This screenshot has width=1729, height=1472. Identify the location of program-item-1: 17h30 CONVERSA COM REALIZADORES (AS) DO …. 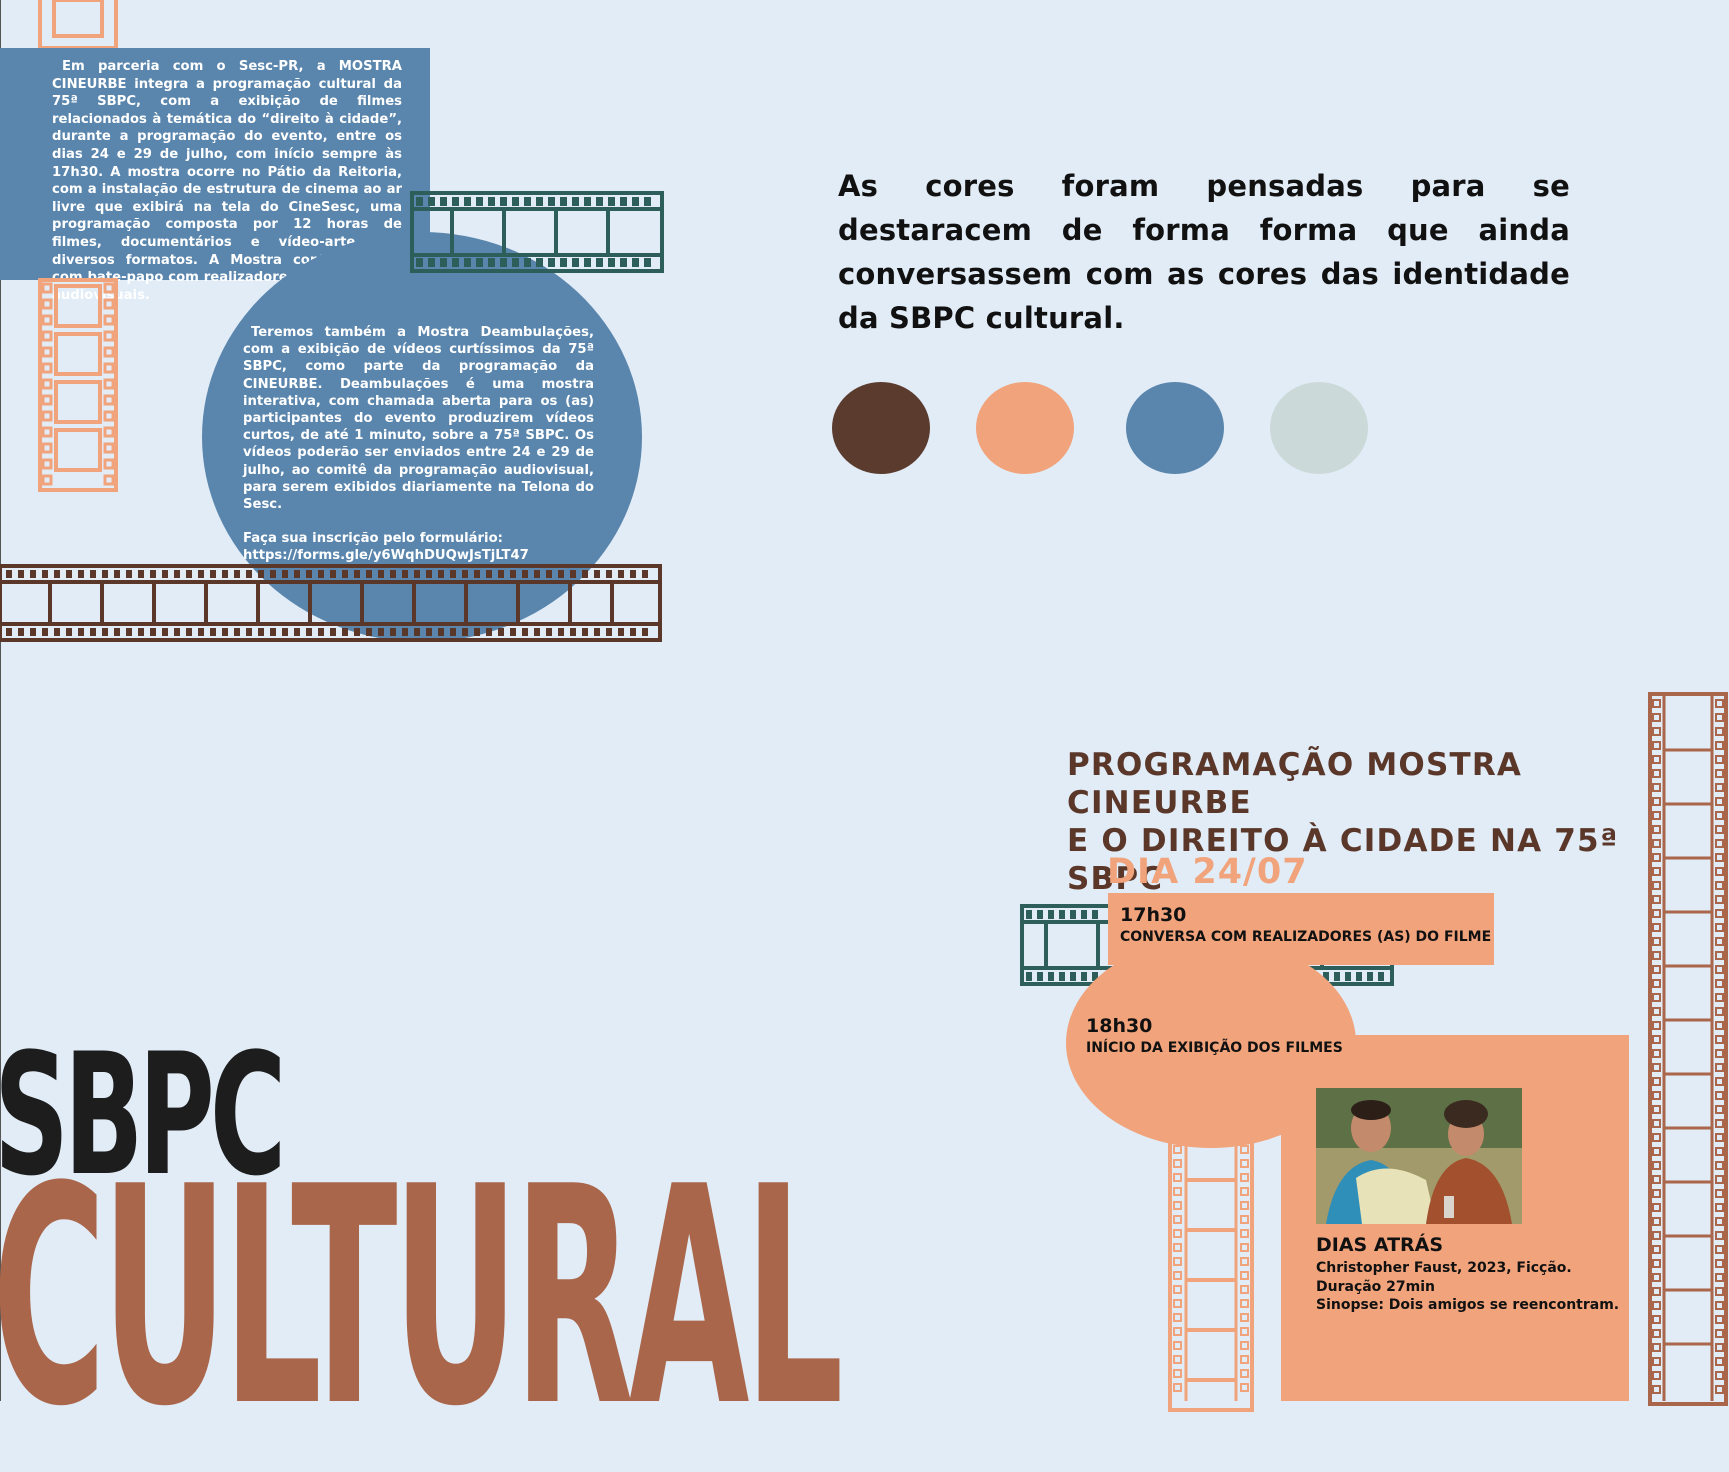
(1305, 924).